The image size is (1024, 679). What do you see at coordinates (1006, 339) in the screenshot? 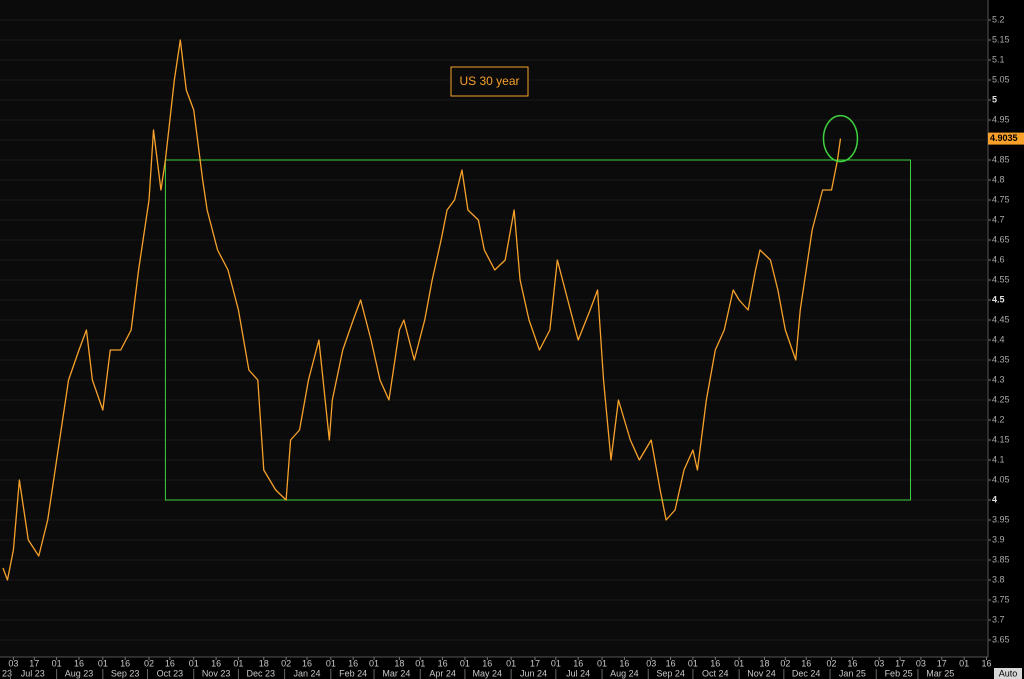
I see `y-axis-background` at bounding box center [1006, 339].